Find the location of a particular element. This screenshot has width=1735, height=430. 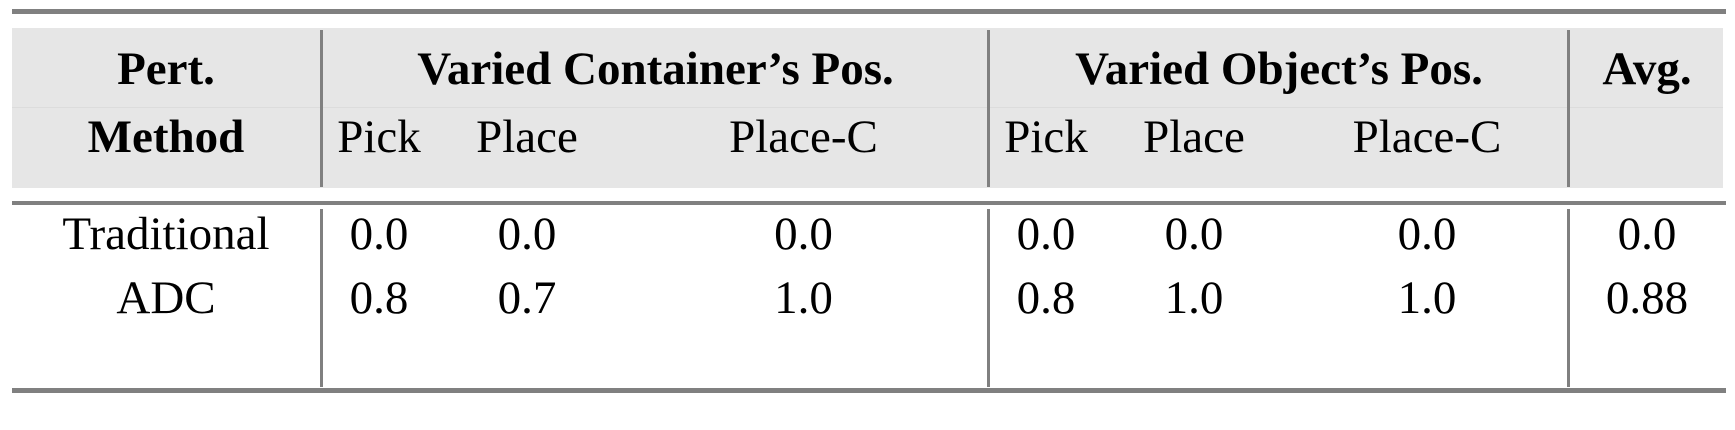

cell-traditional-object-pick: 0.0 is located at coordinates (1046, 234).